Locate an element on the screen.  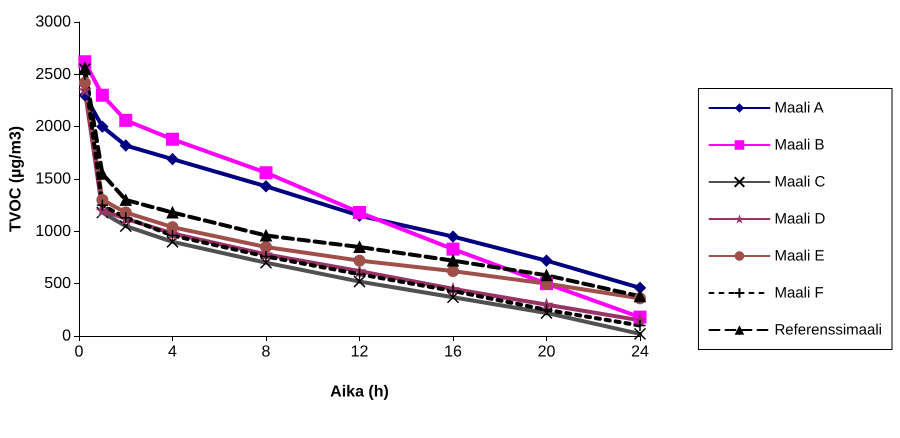
x-tick-label: 24 is located at coordinates (640, 352).